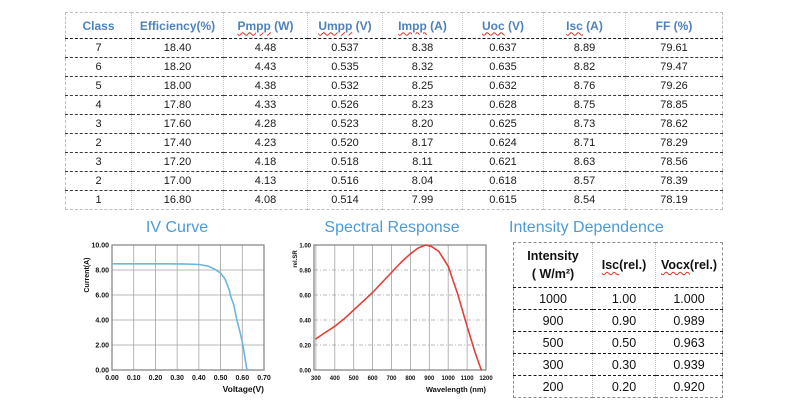 This screenshot has height=408, width=793. I want to click on table-cell: 8.82, so click(584, 67).